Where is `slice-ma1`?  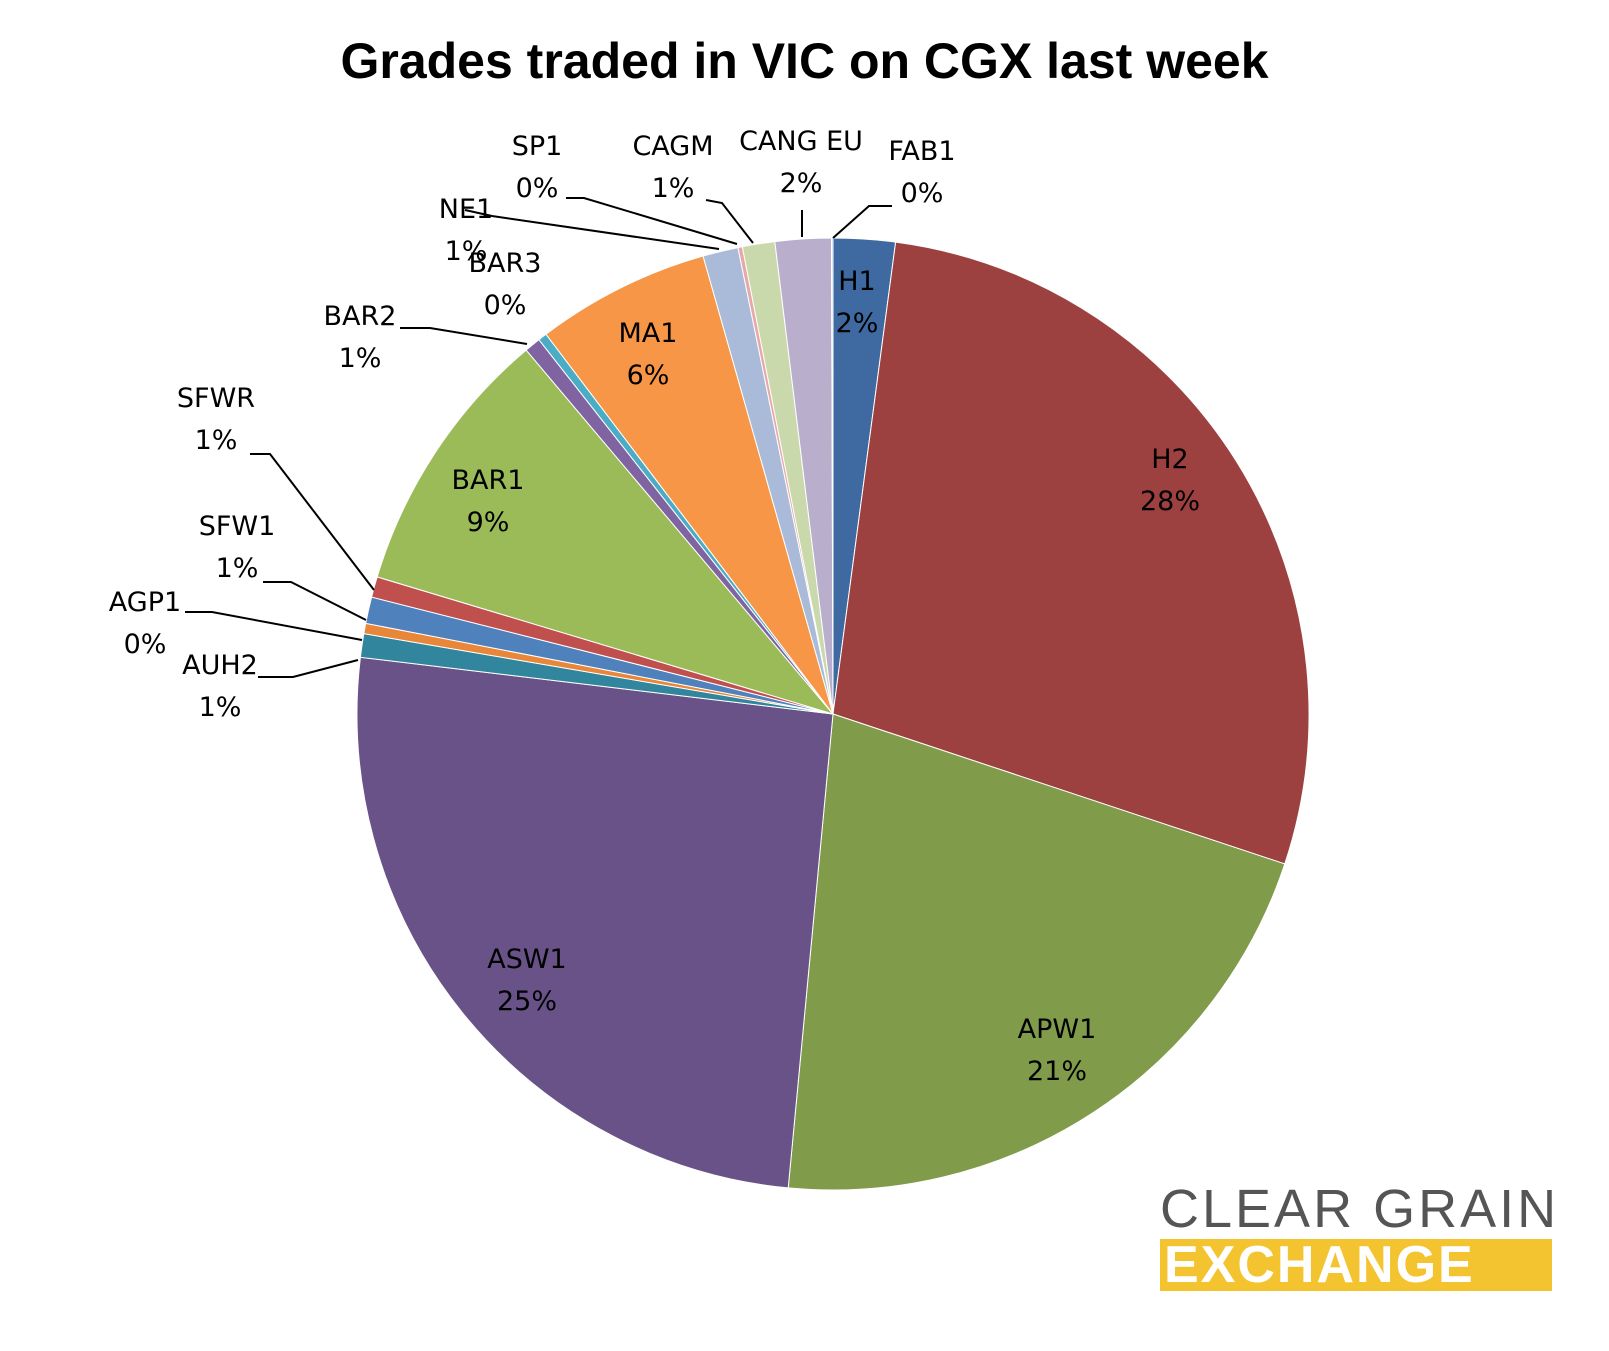
slice-ma1 is located at coordinates (689, 485).